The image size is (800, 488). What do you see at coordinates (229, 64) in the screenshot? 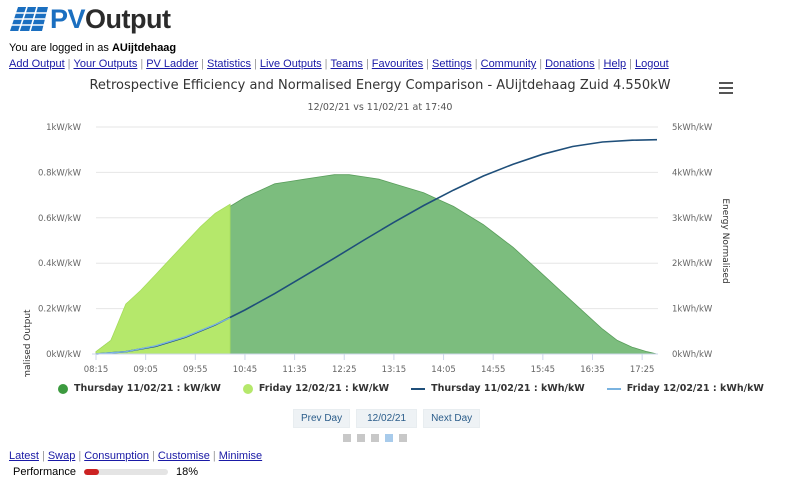
I see `nav-link-statistics: Statistics` at bounding box center [229, 64].